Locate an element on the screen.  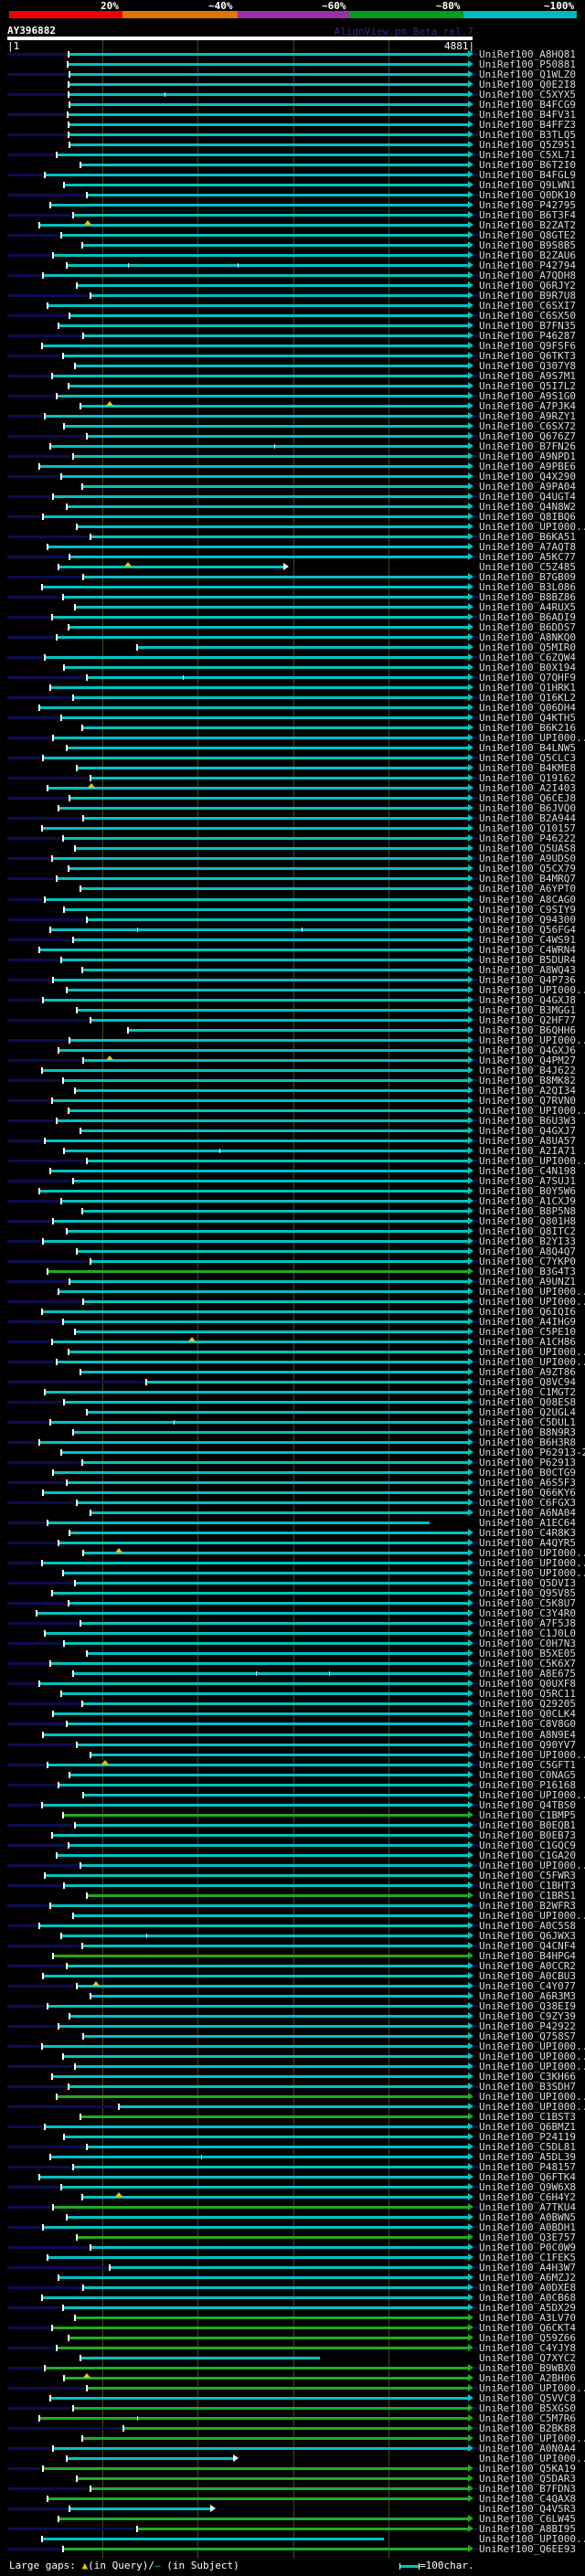
hit-tick-icon is located at coordinates (137, 2419).